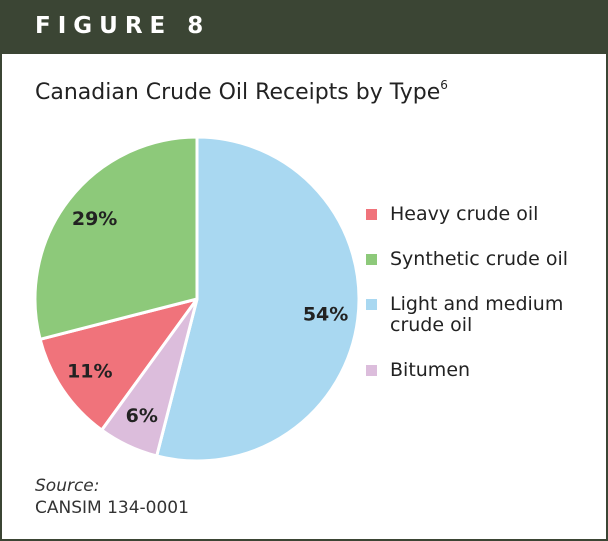 The width and height of the screenshot is (608, 541). Describe the element at coordinates (464, 214) in the screenshot. I see `legend-label: Heavy crude oil` at that location.